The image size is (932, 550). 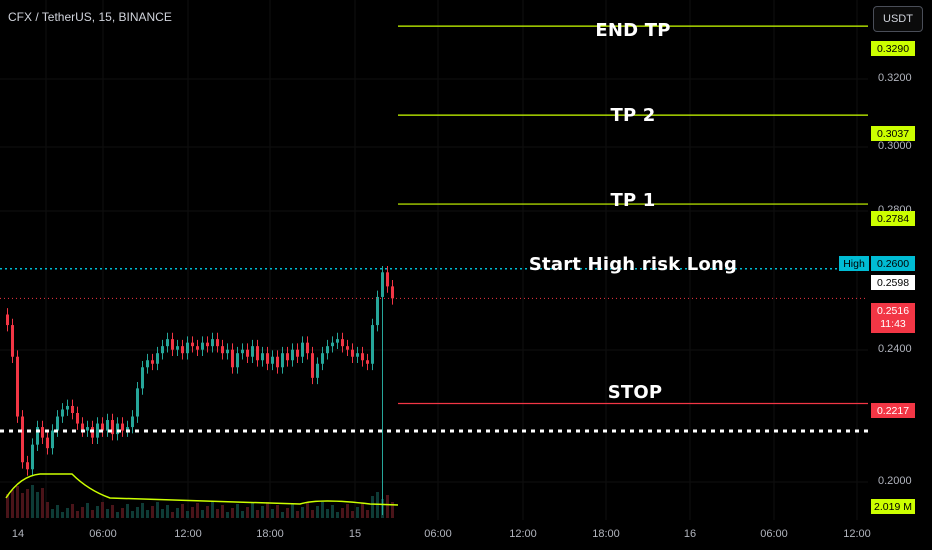 What do you see at coordinates (893, 410) in the screenshot?
I see `stop-price-label: 0.2217` at bounding box center [893, 410].